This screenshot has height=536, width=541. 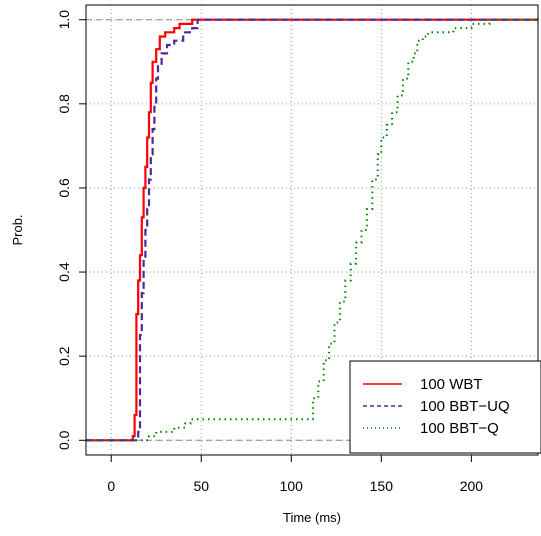 What do you see at coordinates (64, 356) in the screenshot?
I see `y-tick-label-0.2: 0.2` at bounding box center [64, 356].